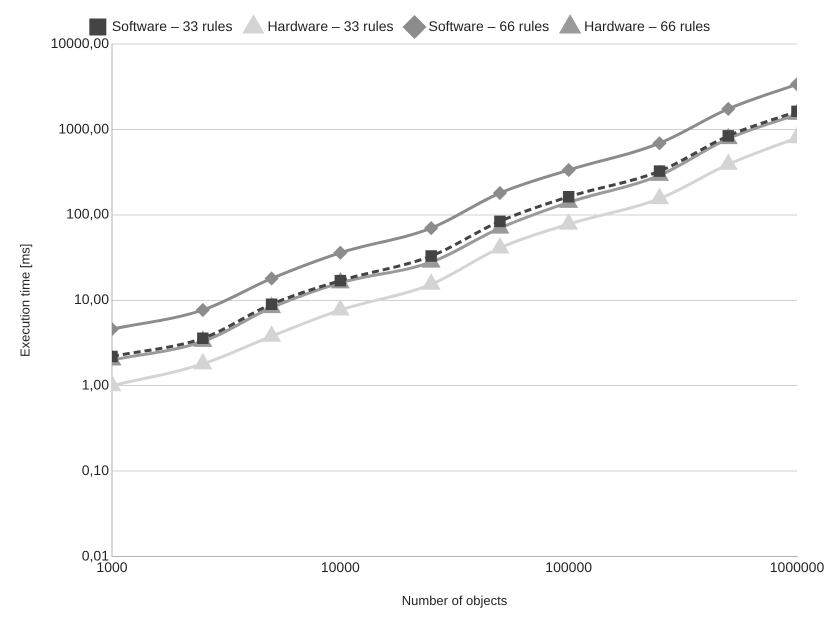 The width and height of the screenshot is (837, 629). I want to click on y-tick-label: 10000,00, so click(80, 42).